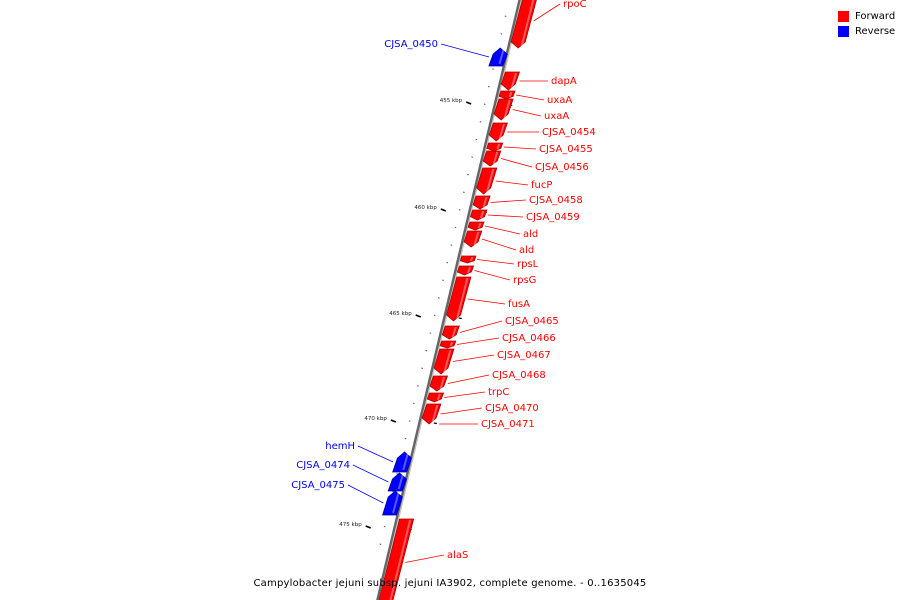 Image resolution: width=900 pixels, height=600 pixels. Describe the element at coordinates (457, 555) in the screenshot. I see `gene-label-alas: alaS` at that location.